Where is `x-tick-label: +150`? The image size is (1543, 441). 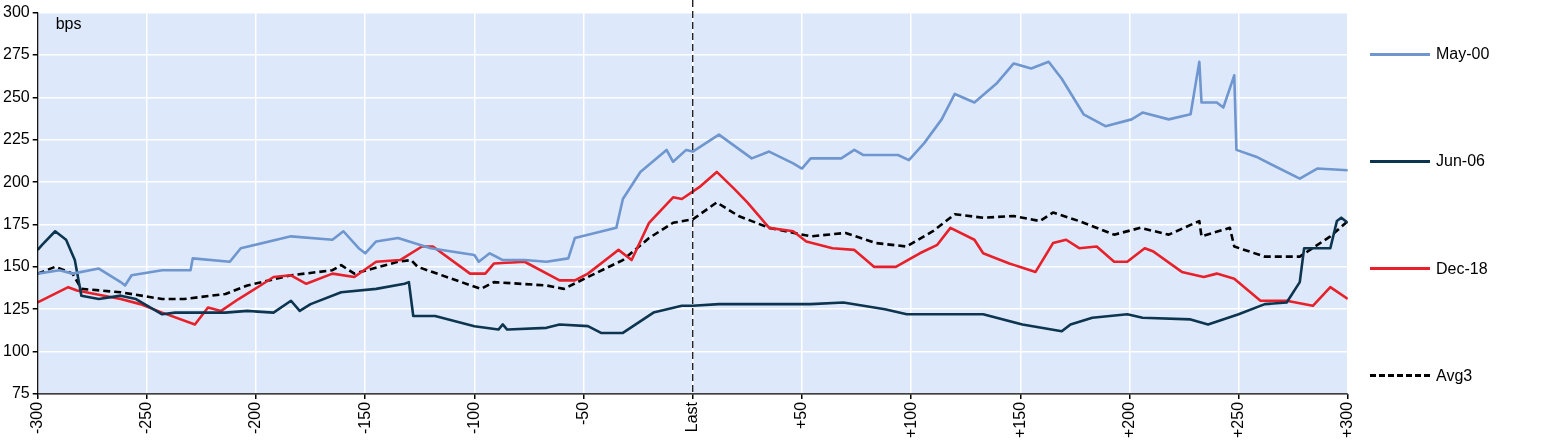
x-tick-label: +150 is located at coordinates (1019, 420).